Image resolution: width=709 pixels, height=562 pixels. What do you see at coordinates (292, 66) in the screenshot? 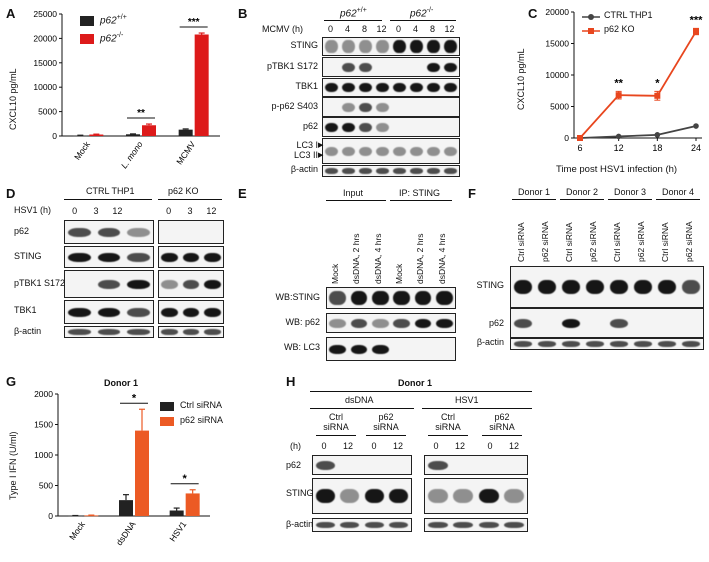
I see `blot-row-label: pTBK1 S172` at bounding box center [292, 66].